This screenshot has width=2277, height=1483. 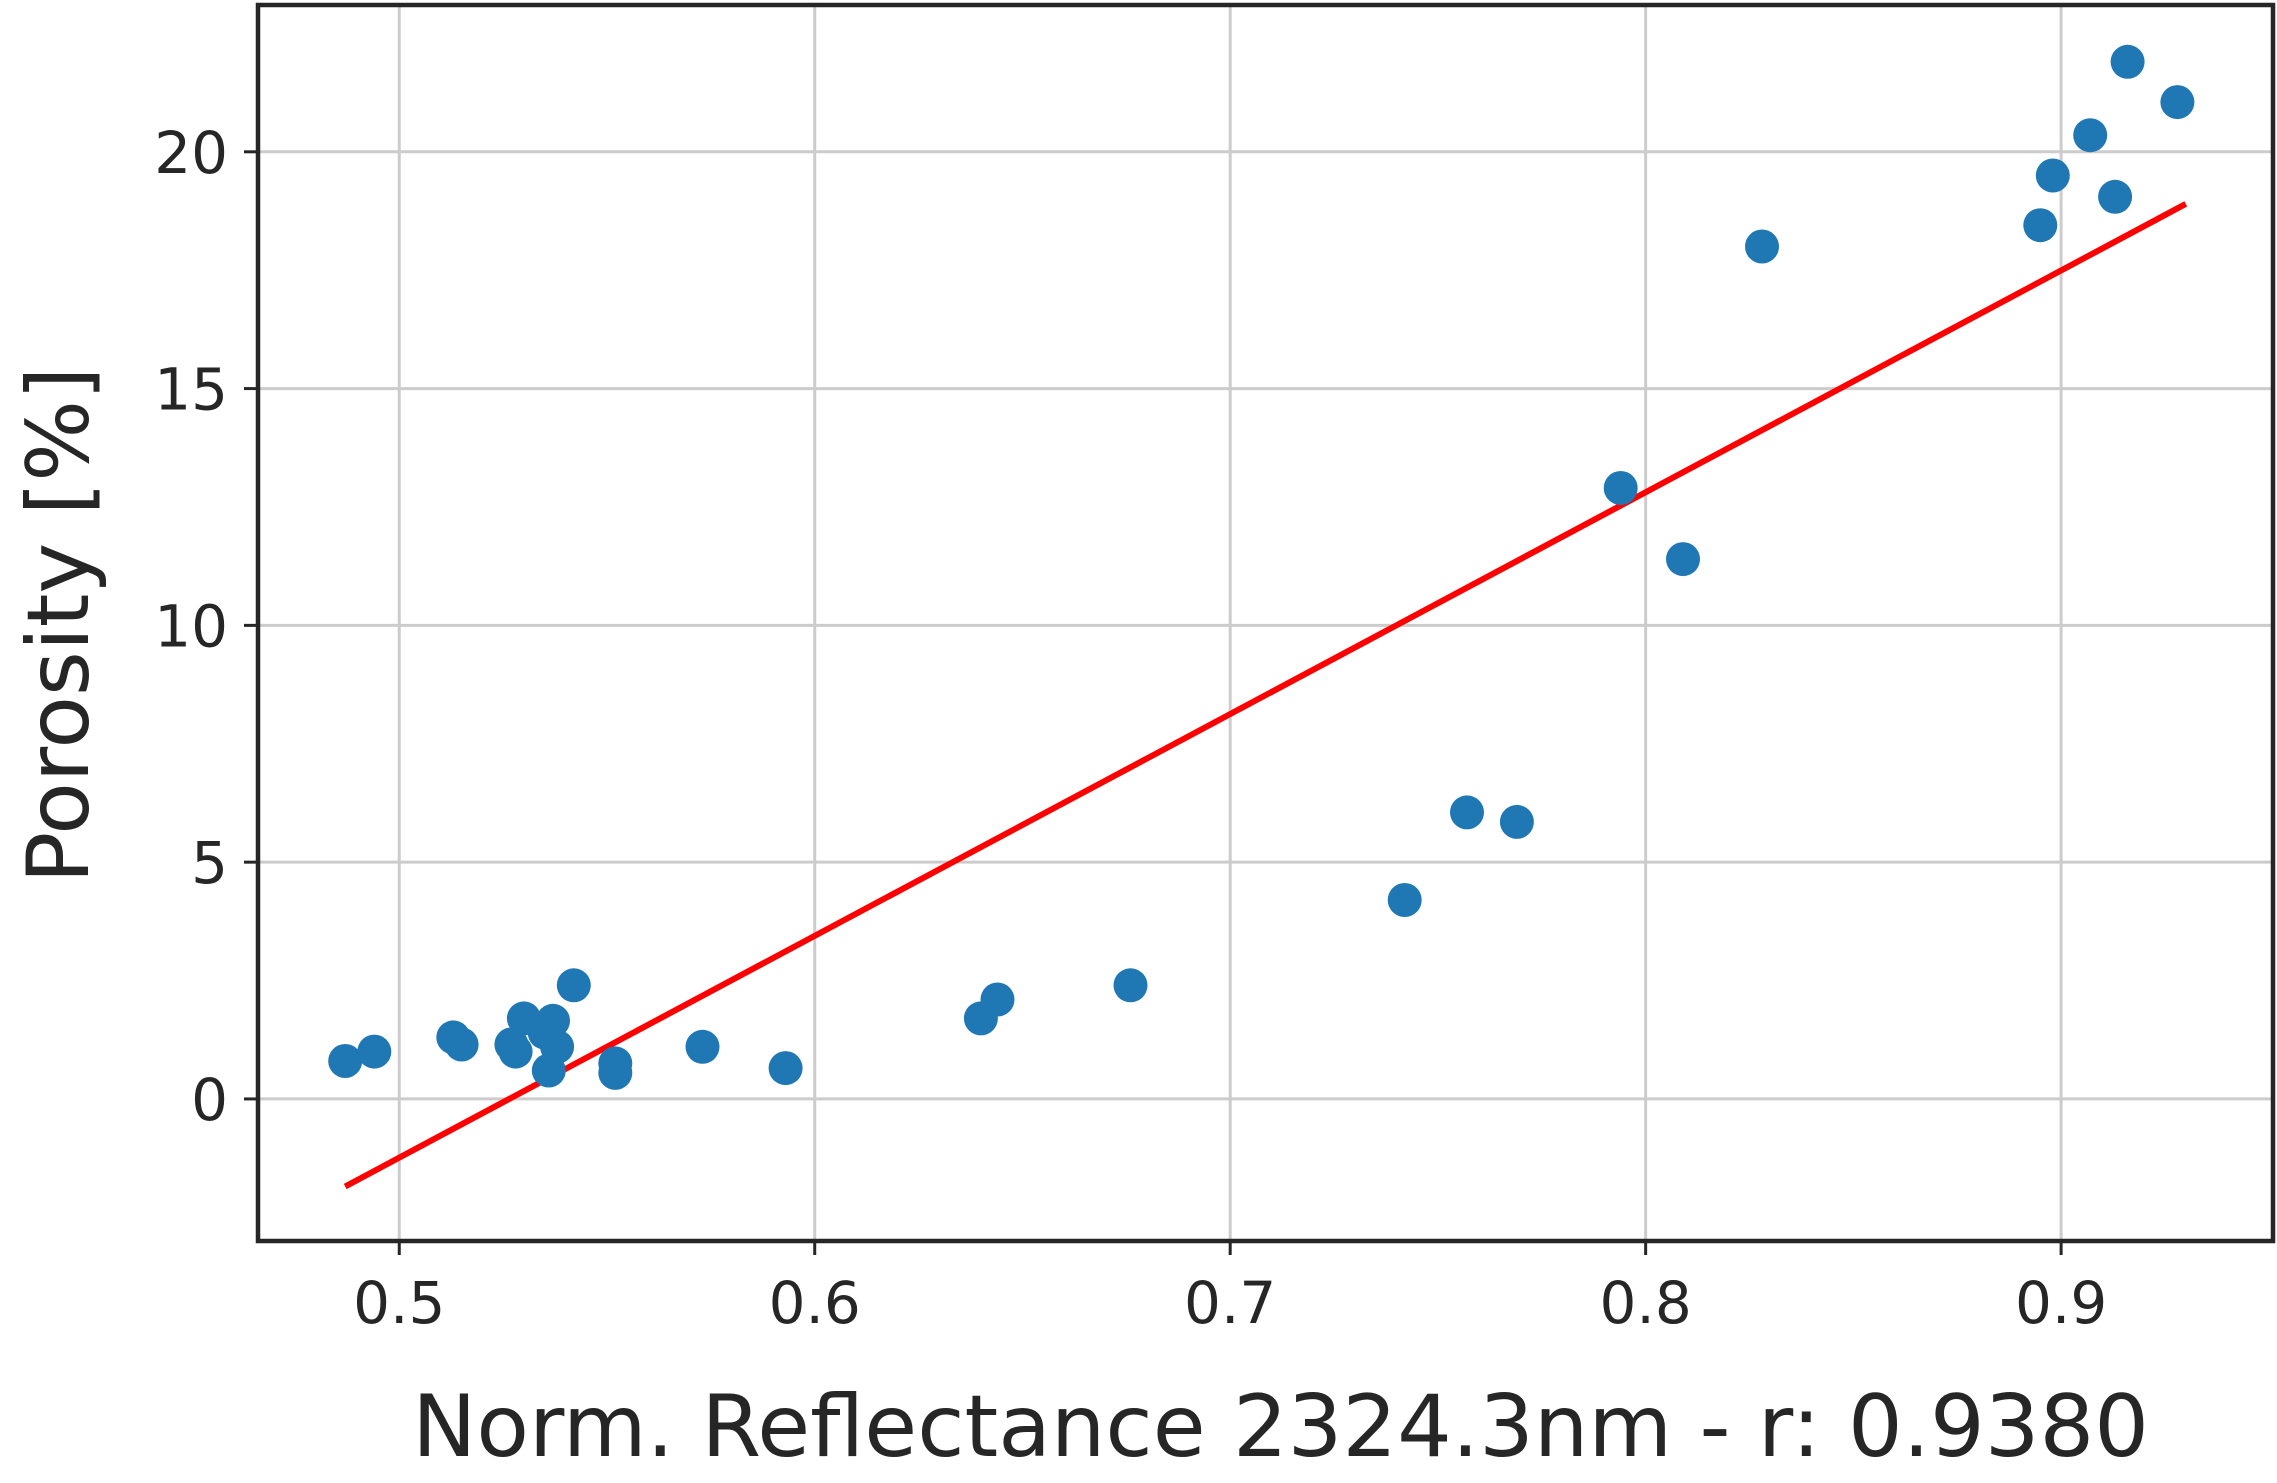 What do you see at coordinates (191, 153) in the screenshot?
I see `y-tick-label: 20` at bounding box center [191, 153].